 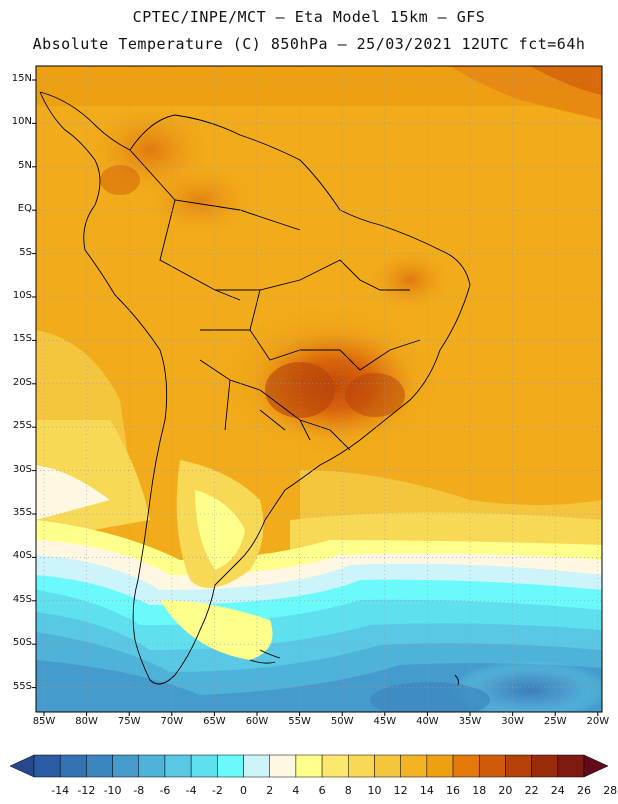 What do you see at coordinates (322, 790) in the screenshot?
I see `colorbar-label: 6` at bounding box center [322, 790].